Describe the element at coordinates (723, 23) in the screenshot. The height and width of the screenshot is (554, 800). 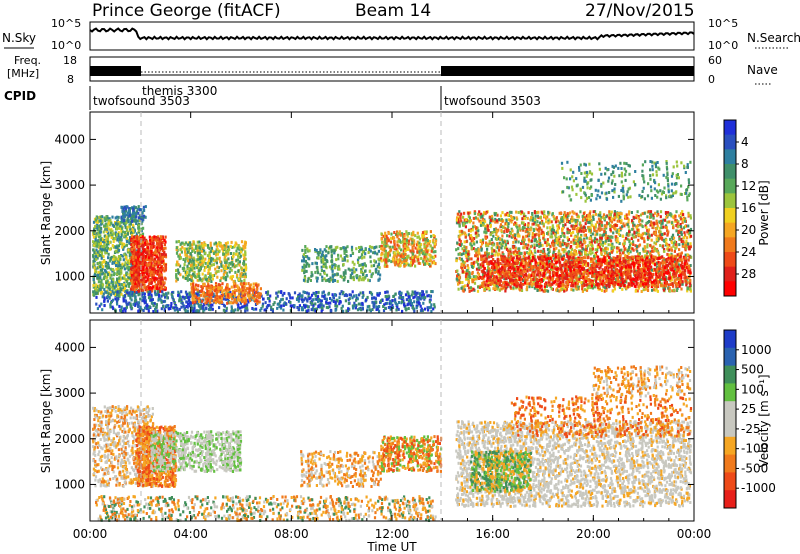
I see `noise-right-top-tick: 10^5` at that location.